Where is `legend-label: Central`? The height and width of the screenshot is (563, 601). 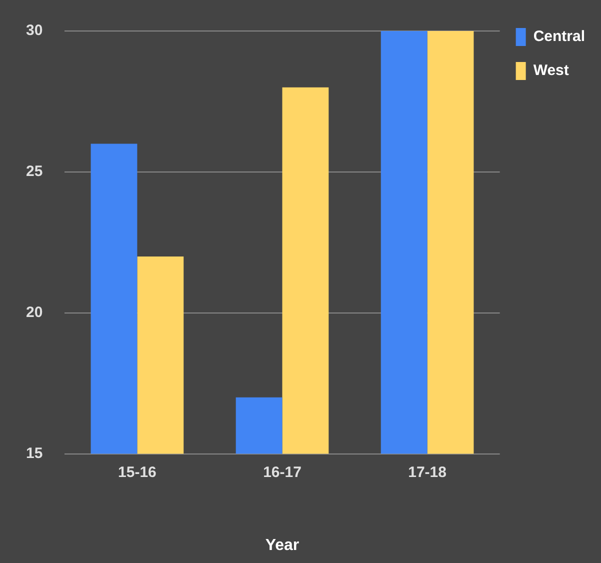
legend-label: Central is located at coordinates (559, 37).